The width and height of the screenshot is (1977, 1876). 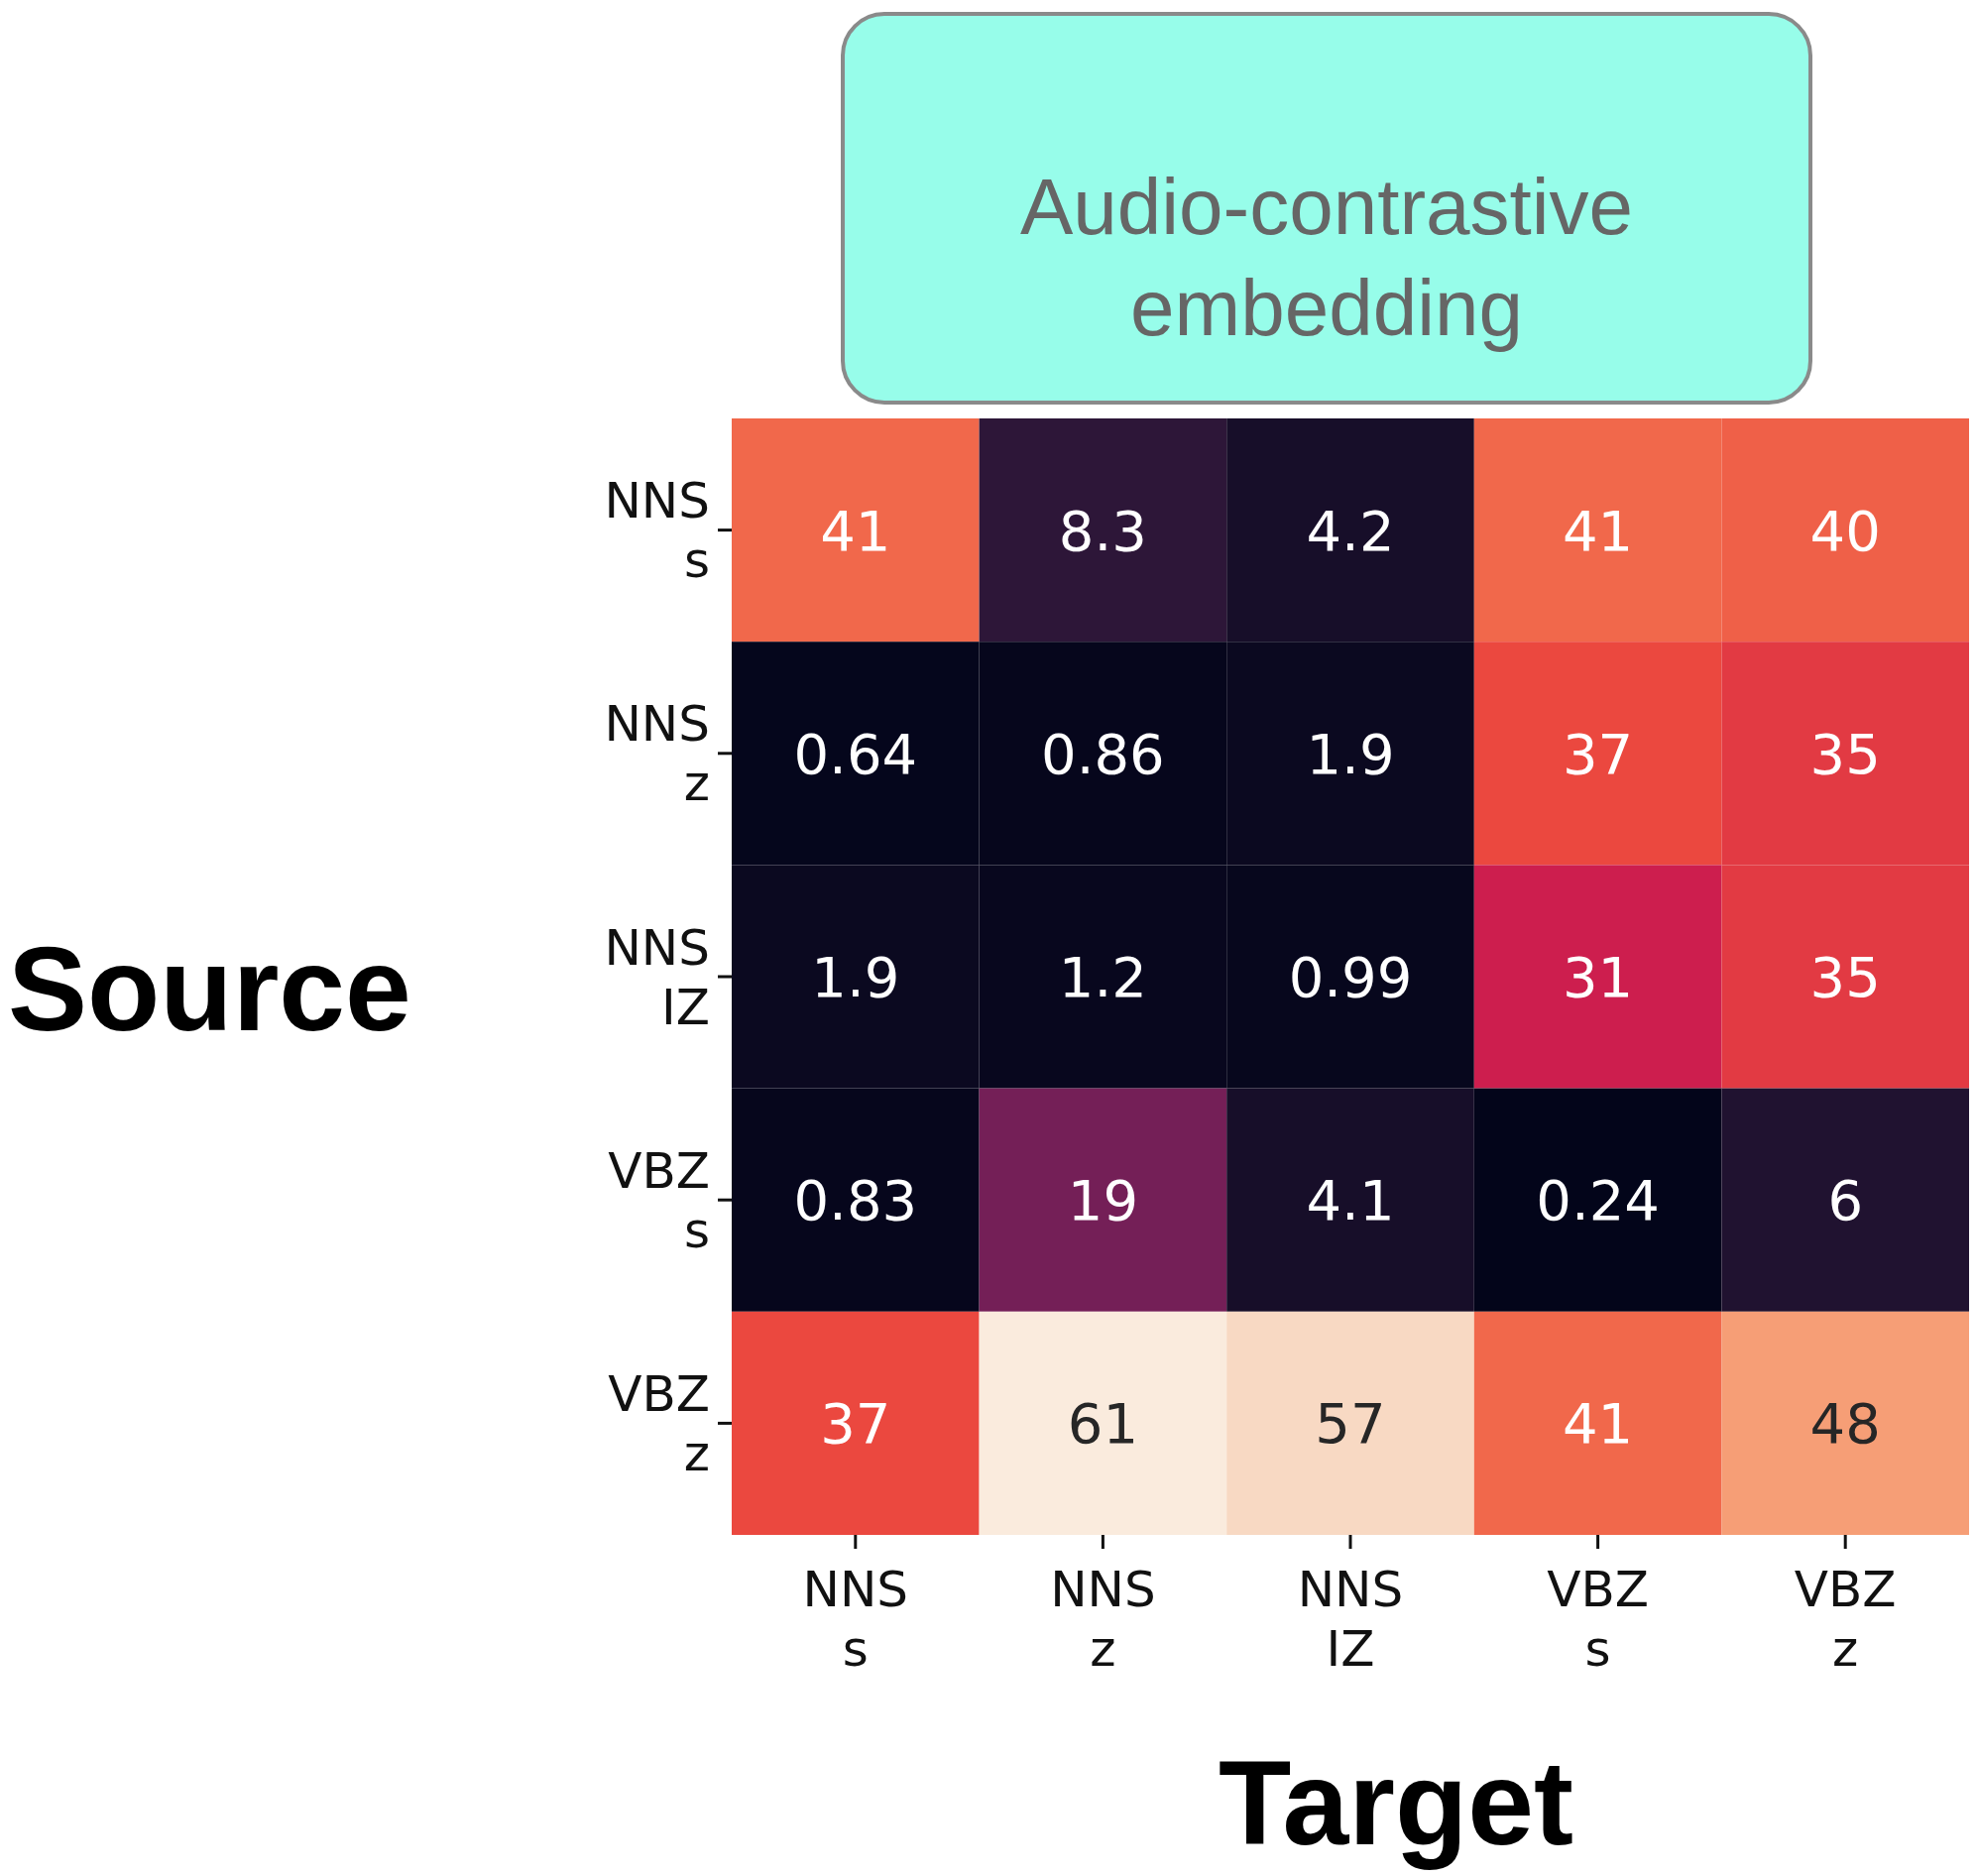 I want to click on data-label: 19, so click(x=1103, y=1200).